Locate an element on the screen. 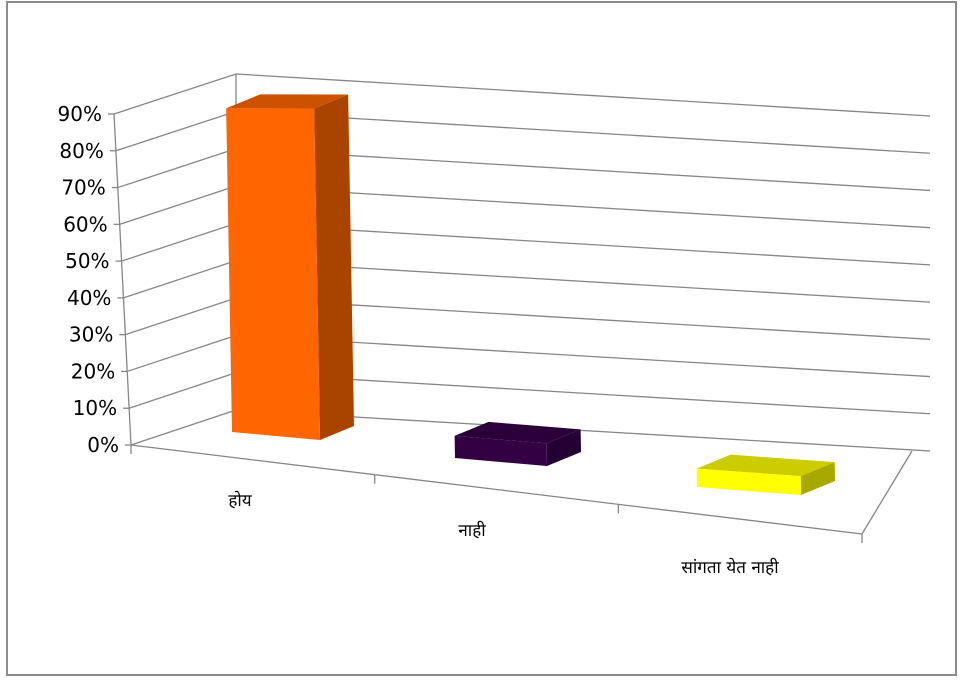 The height and width of the screenshot is (680, 965). x-category-label: होय is located at coordinates (240, 500).